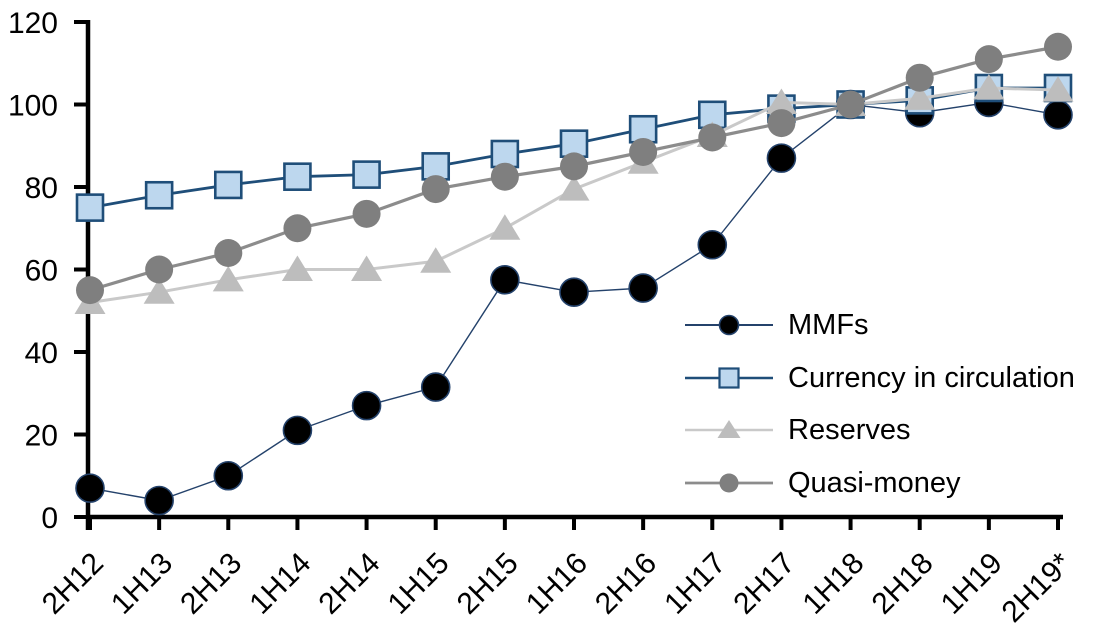  I want to click on legend-item-reserves: Reserves, so click(797, 430).